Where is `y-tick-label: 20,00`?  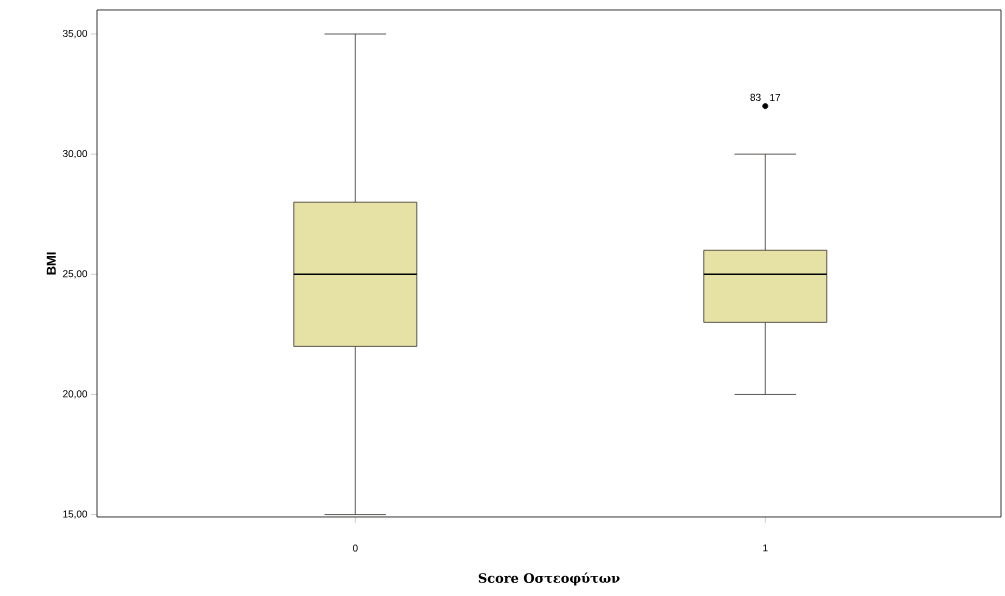 y-tick-label: 20,00 is located at coordinates (75, 394).